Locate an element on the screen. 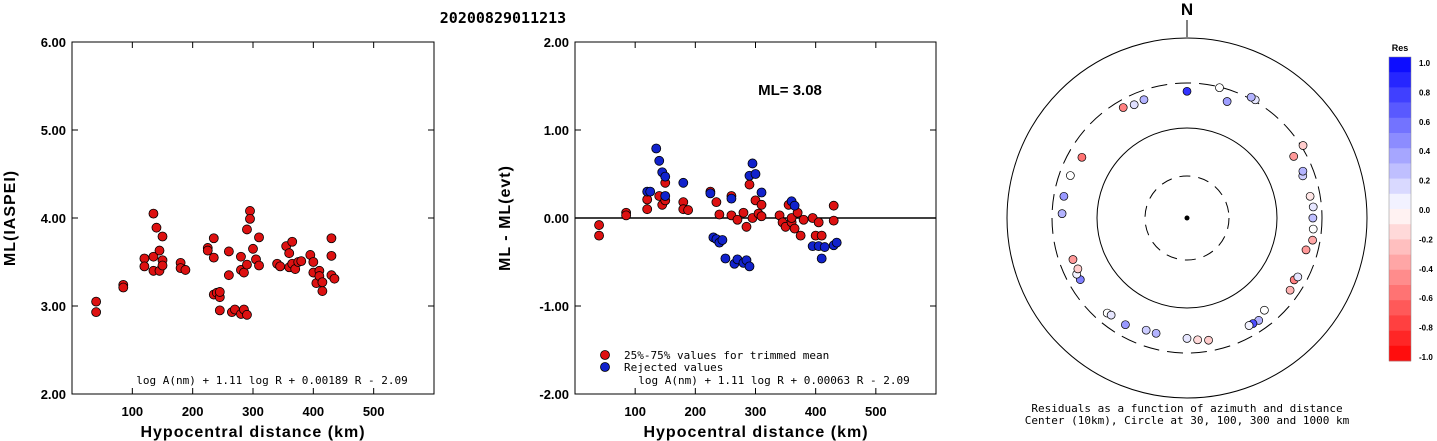  panel2-ylabel: ML - ML(evt) is located at coordinates (505, 218).